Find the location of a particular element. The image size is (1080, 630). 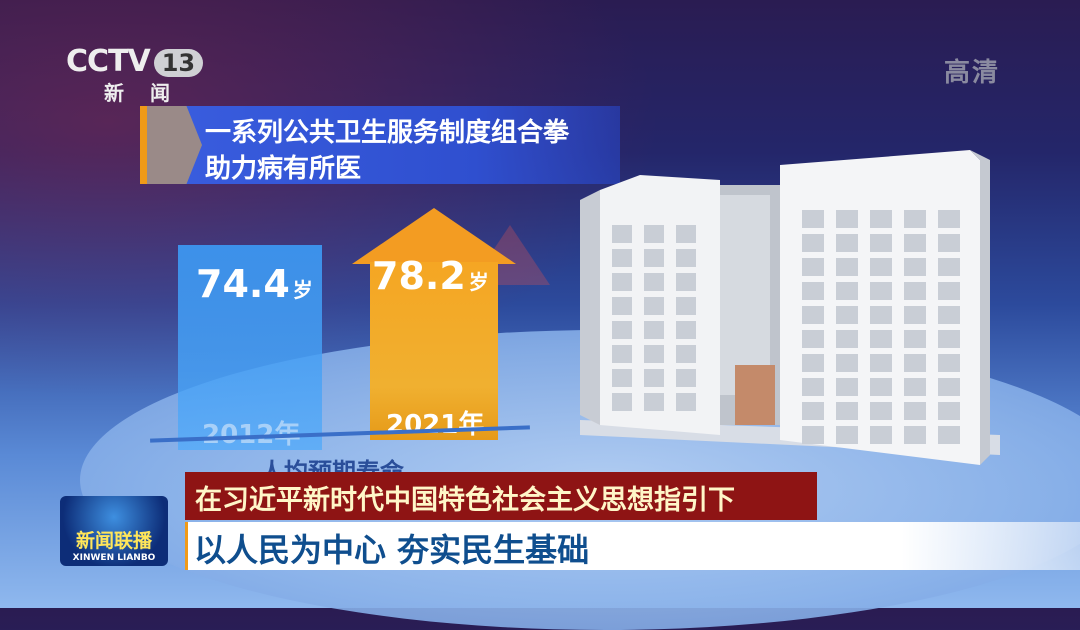

bar-2012 is located at coordinates (250, 347).